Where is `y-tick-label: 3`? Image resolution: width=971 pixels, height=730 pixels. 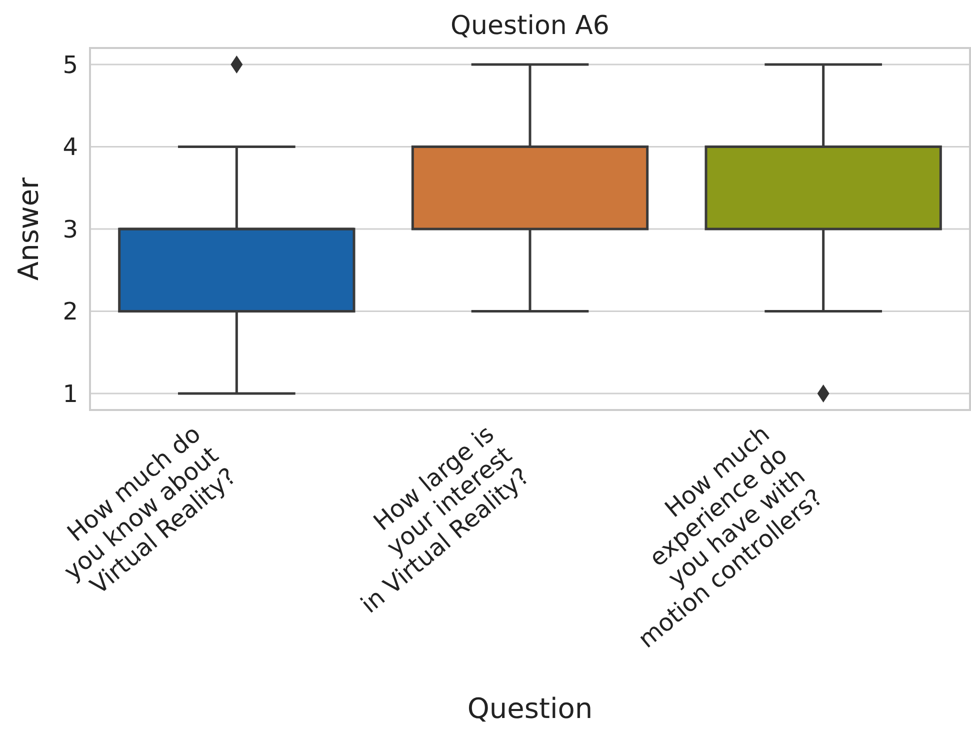 y-tick-label: 3 is located at coordinates (70, 229).